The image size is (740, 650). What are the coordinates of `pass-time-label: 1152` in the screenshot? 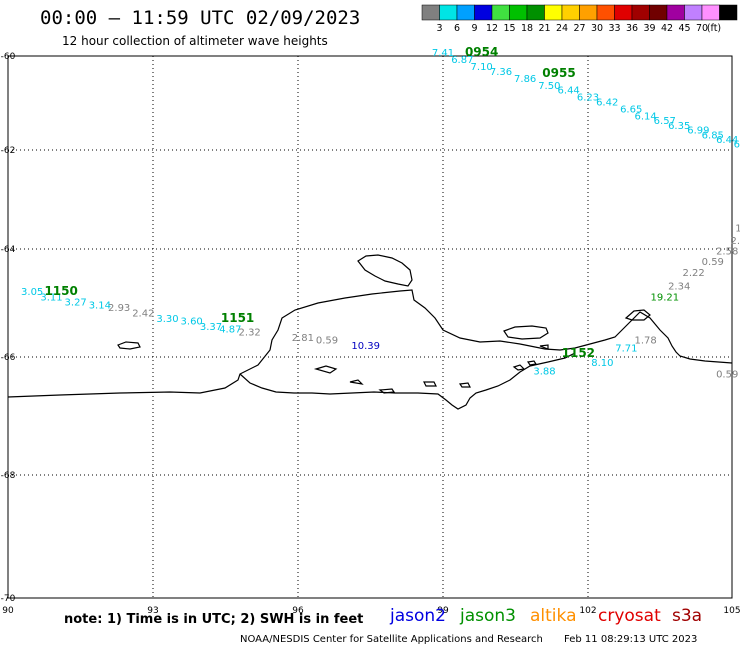 It's located at (578, 353).